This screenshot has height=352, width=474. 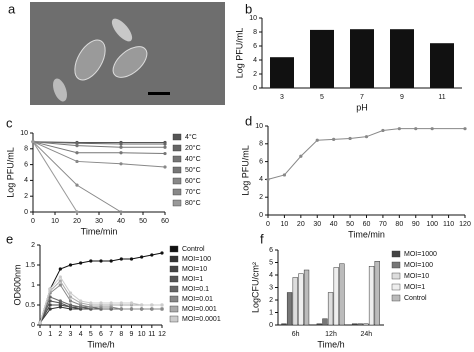 I want to click on panel-letter: b, so click(x=248, y=8).